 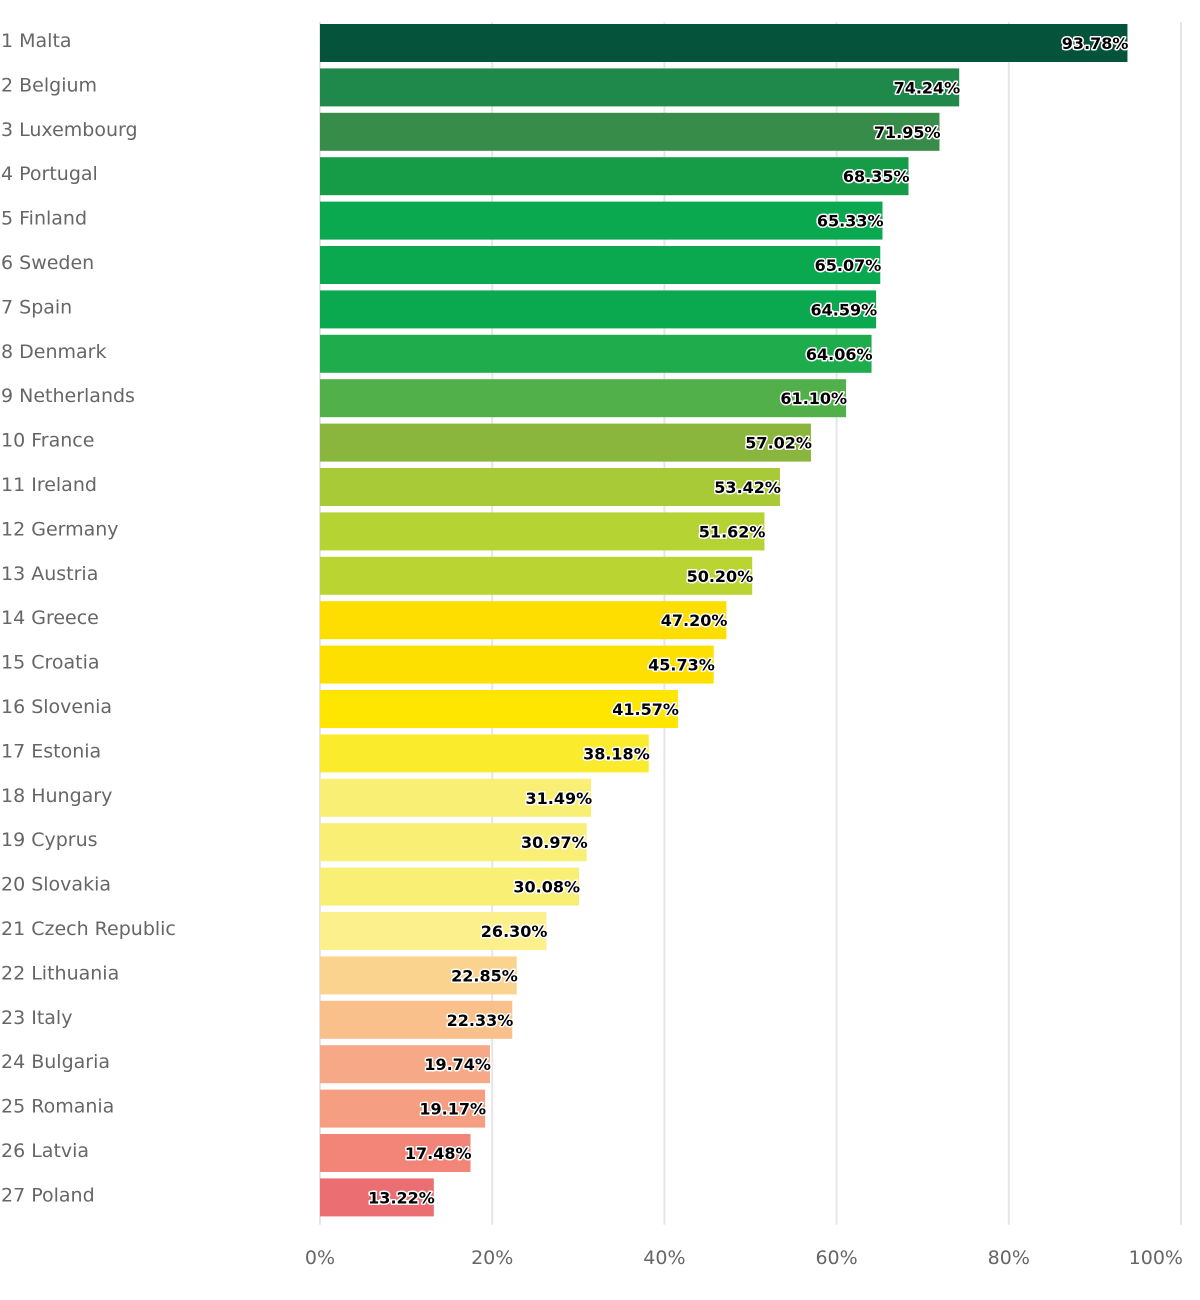 I want to click on data-label: 22.33%, so click(x=480, y=1020).